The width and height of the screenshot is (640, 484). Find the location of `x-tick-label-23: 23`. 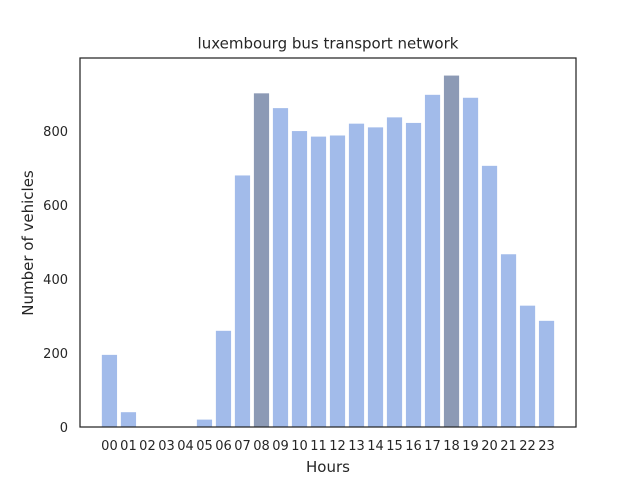

x-tick-label-23: 23 is located at coordinates (546, 446).